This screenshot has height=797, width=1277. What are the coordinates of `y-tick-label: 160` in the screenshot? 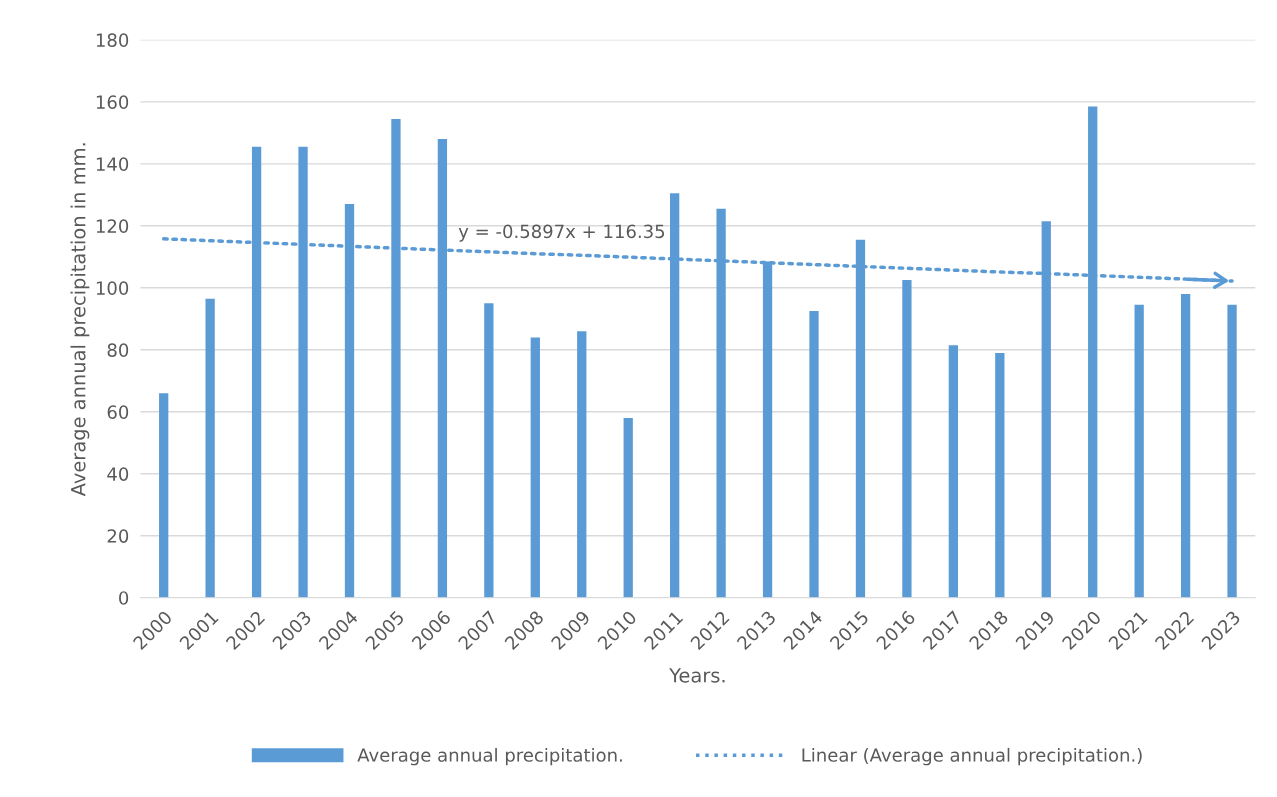 It's located at (112, 102).